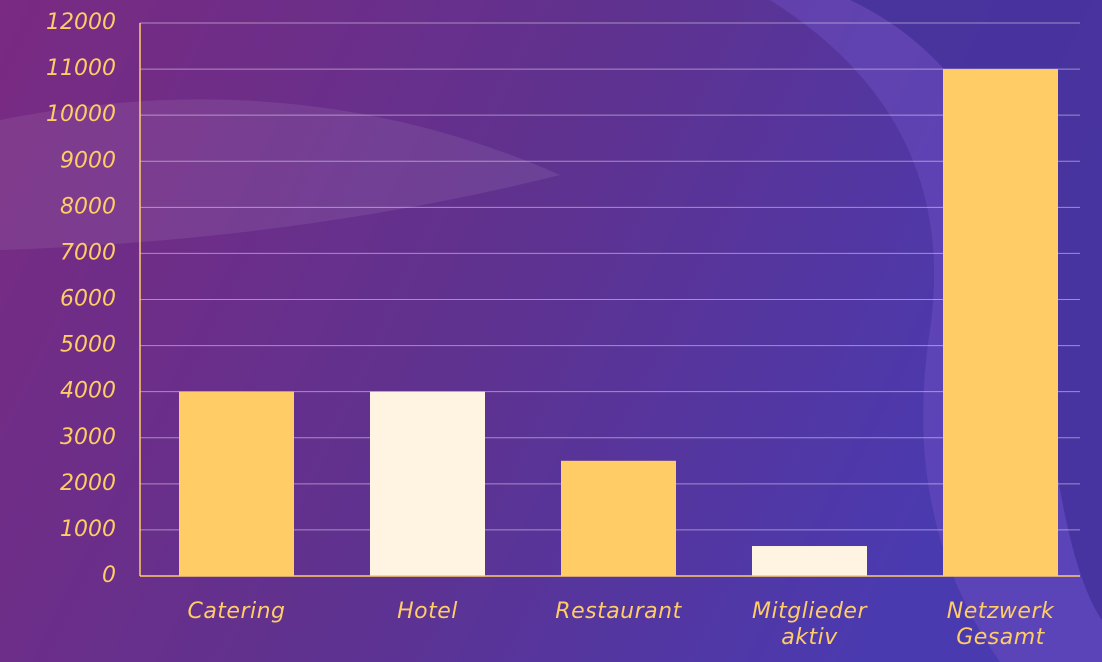  I want to click on y-tick-label: 5000, so click(88, 345).